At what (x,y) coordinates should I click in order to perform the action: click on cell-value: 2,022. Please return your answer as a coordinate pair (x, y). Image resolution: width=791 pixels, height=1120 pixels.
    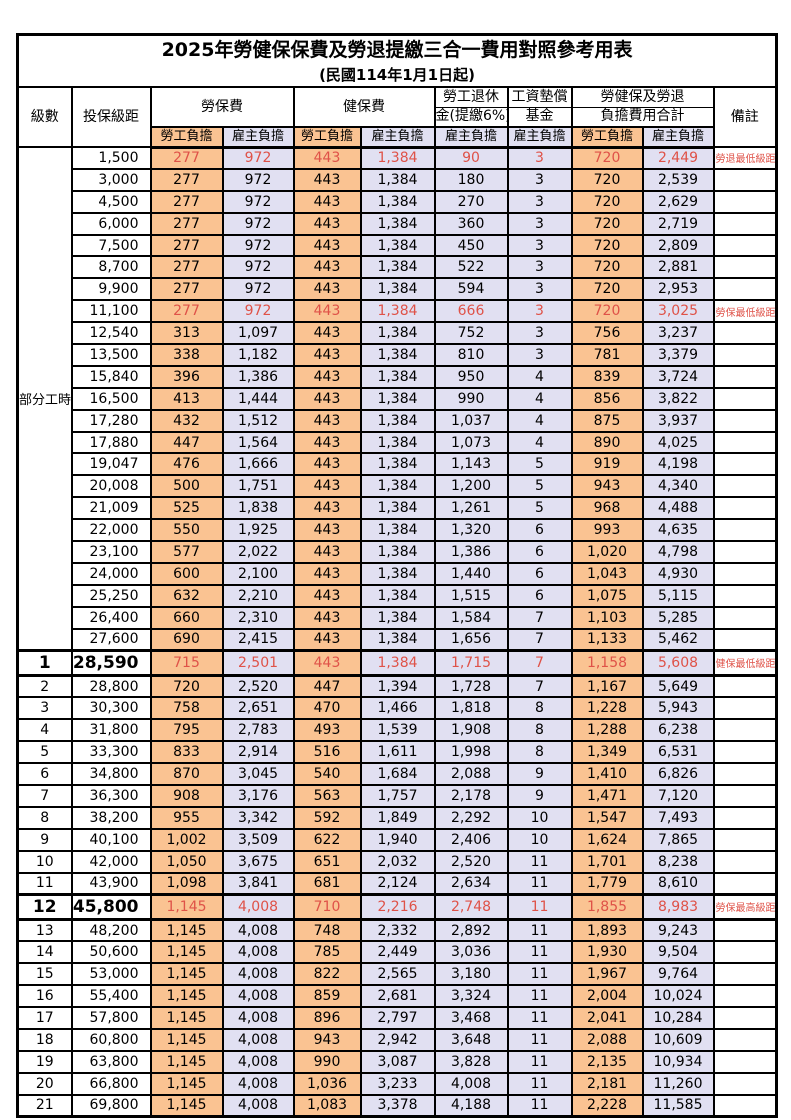
    Looking at the image, I should click on (258, 552).